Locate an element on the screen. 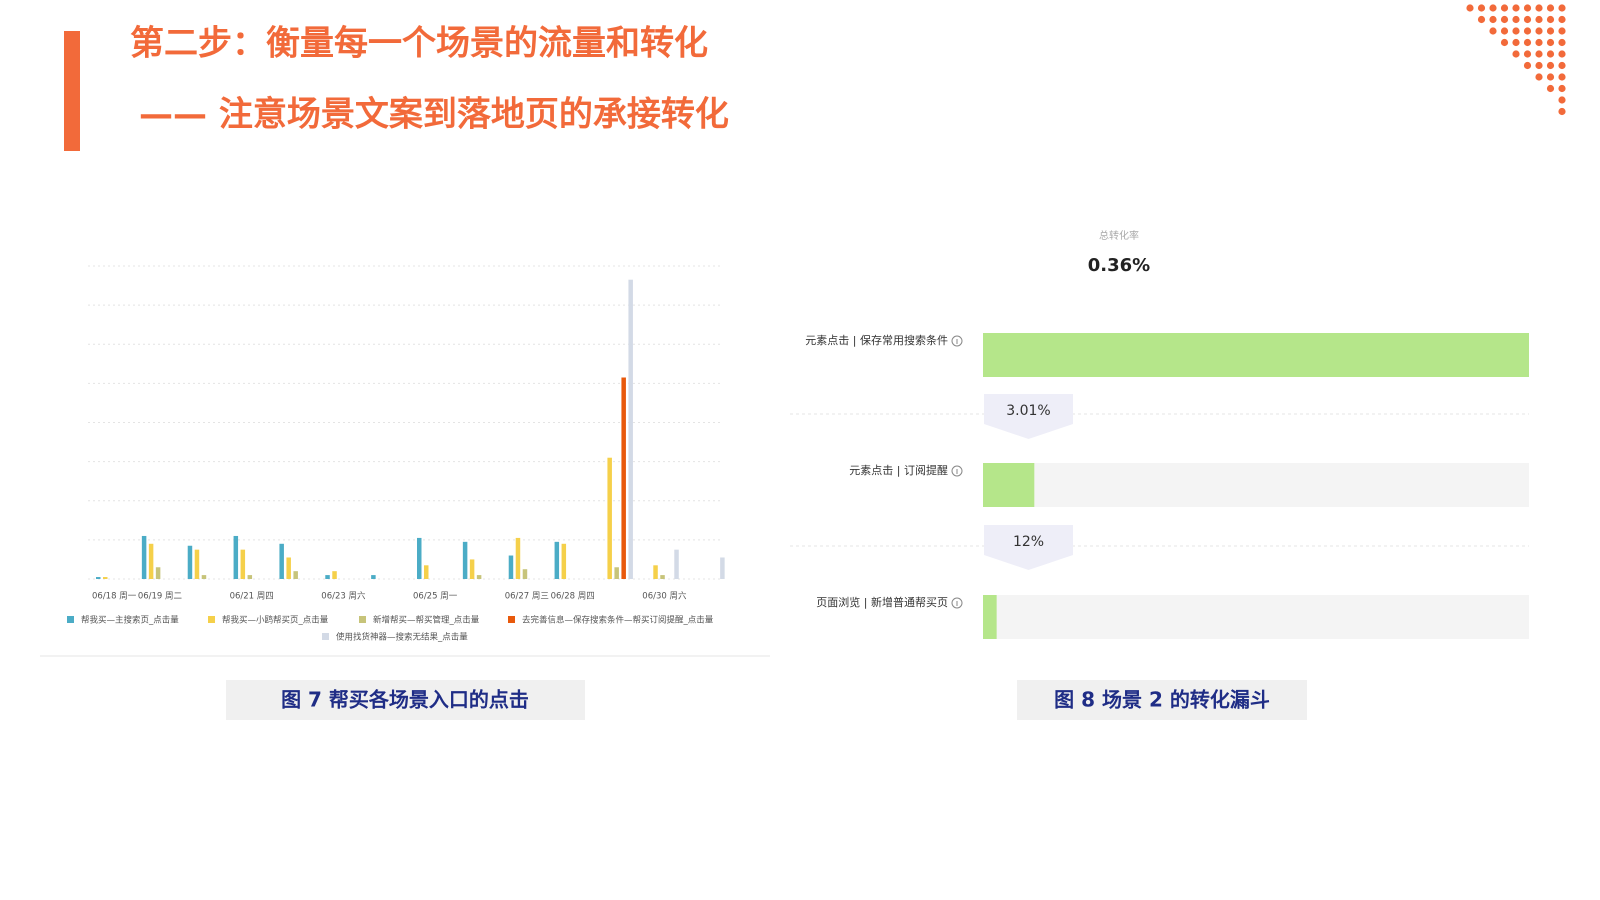  x-tick-label: 06/28 周四 is located at coordinates (573, 597).